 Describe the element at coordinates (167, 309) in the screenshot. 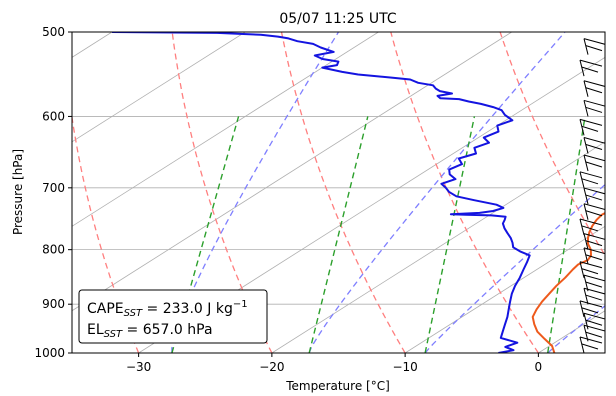

I see `cape-annotation: CAPESST = 233.0 J kg−1` at that location.